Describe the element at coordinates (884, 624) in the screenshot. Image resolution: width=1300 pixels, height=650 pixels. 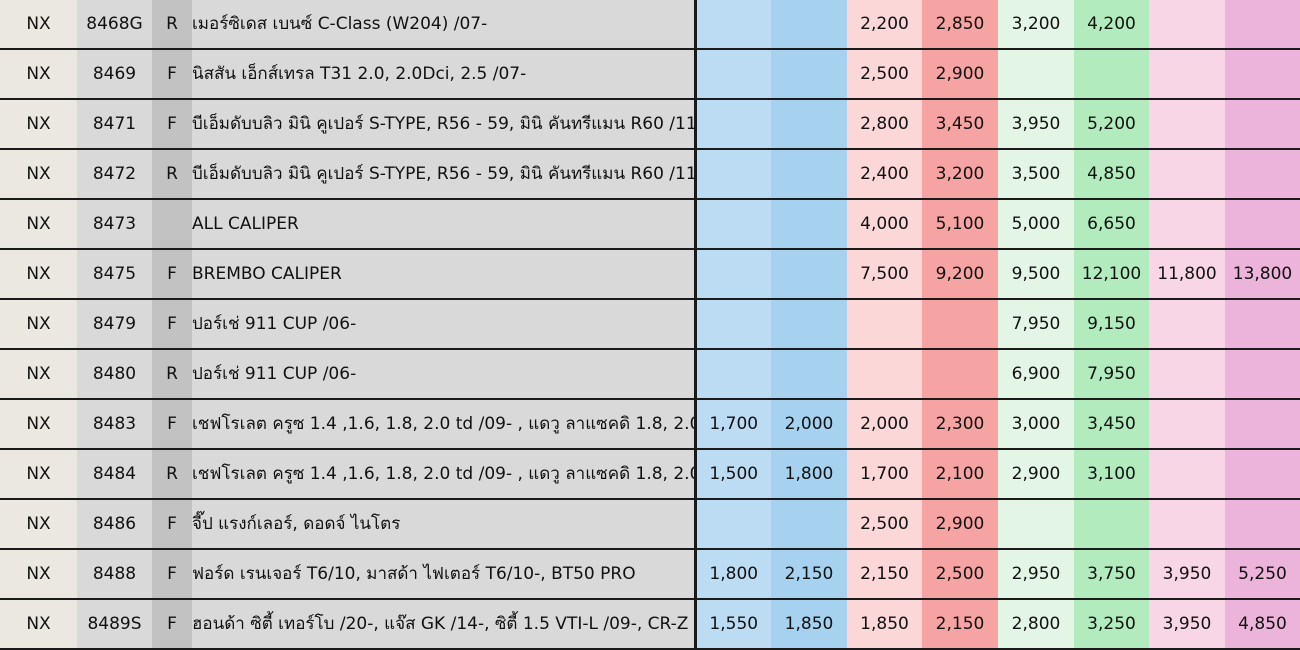
I see `price-cell: 1,850` at that location.